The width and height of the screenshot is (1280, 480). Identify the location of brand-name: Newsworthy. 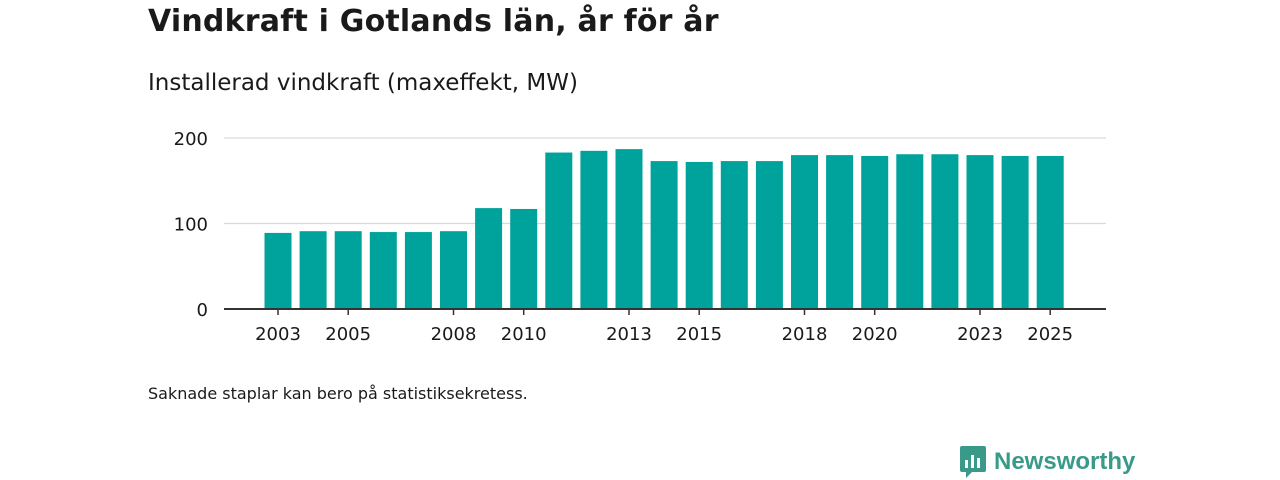
(1065, 461).